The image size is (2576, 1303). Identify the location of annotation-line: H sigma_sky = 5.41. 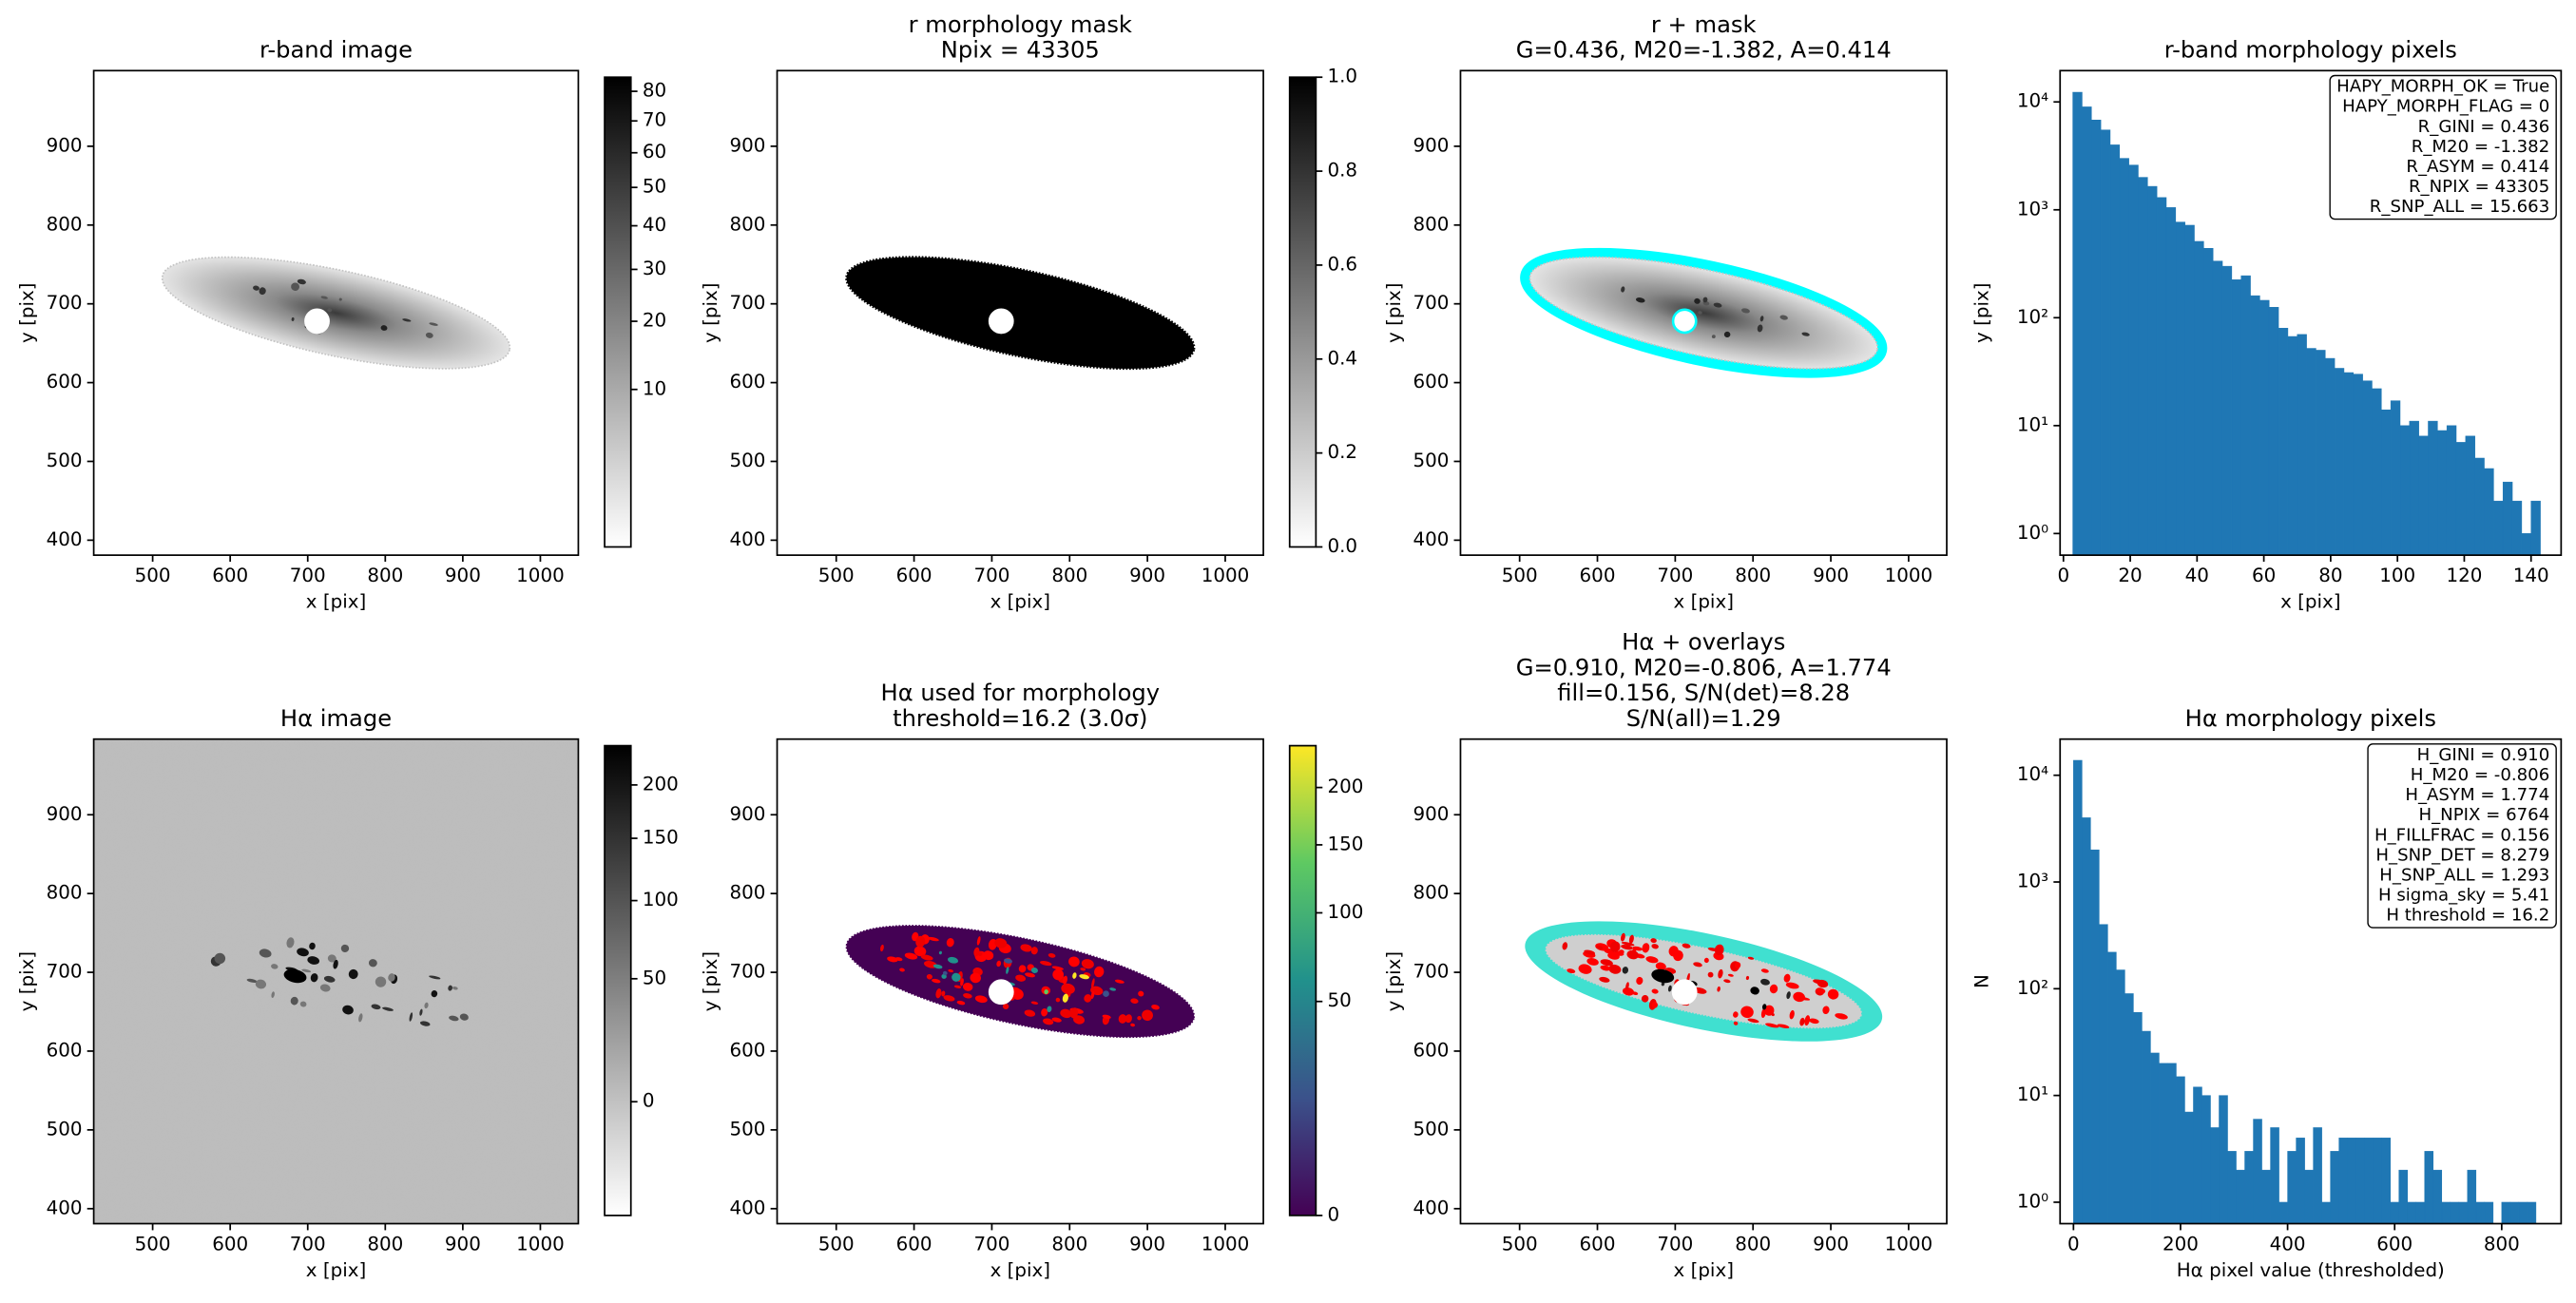
(2463, 896).